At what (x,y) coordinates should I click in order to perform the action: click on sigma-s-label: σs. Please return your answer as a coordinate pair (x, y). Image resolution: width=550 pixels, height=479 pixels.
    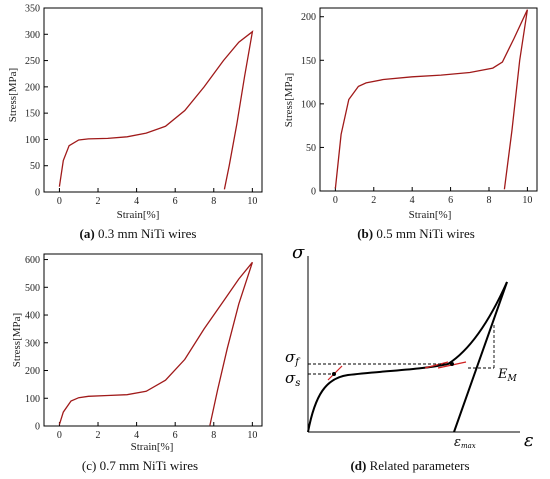
    Looking at the image, I should click on (292, 379).